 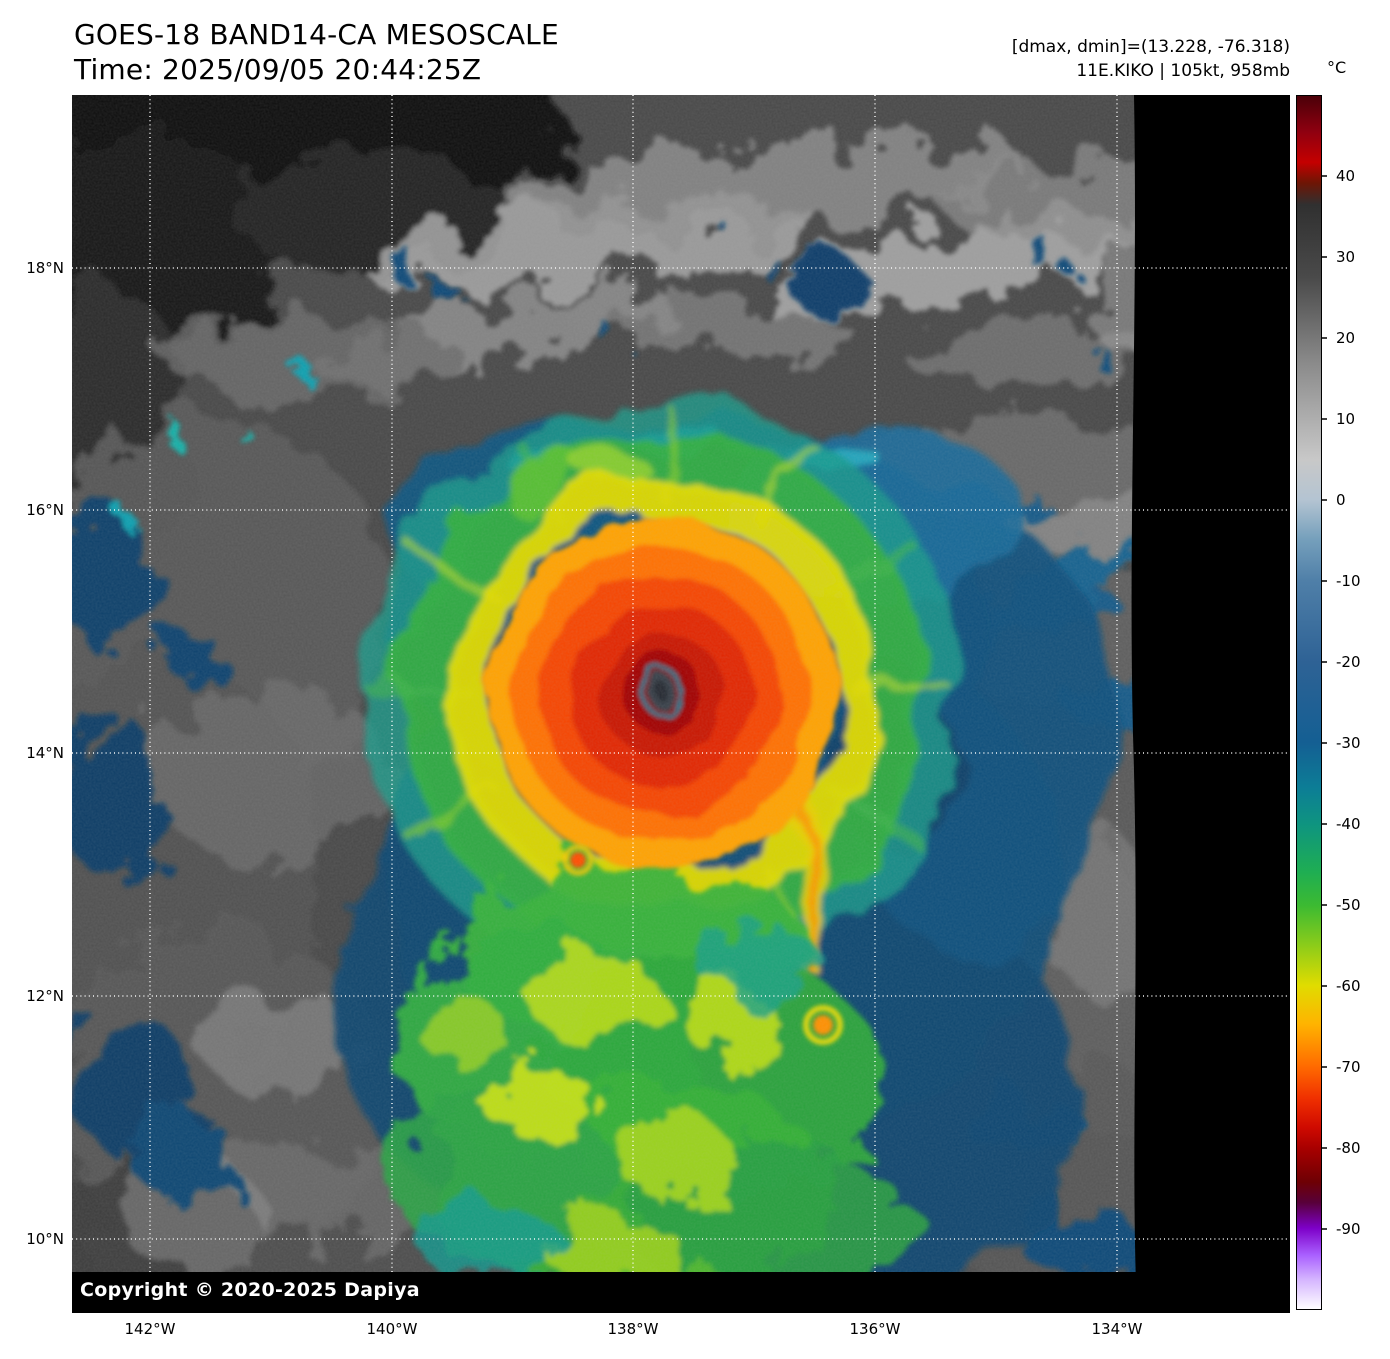 I want to click on no-data-region, so click(x=1210, y=704).